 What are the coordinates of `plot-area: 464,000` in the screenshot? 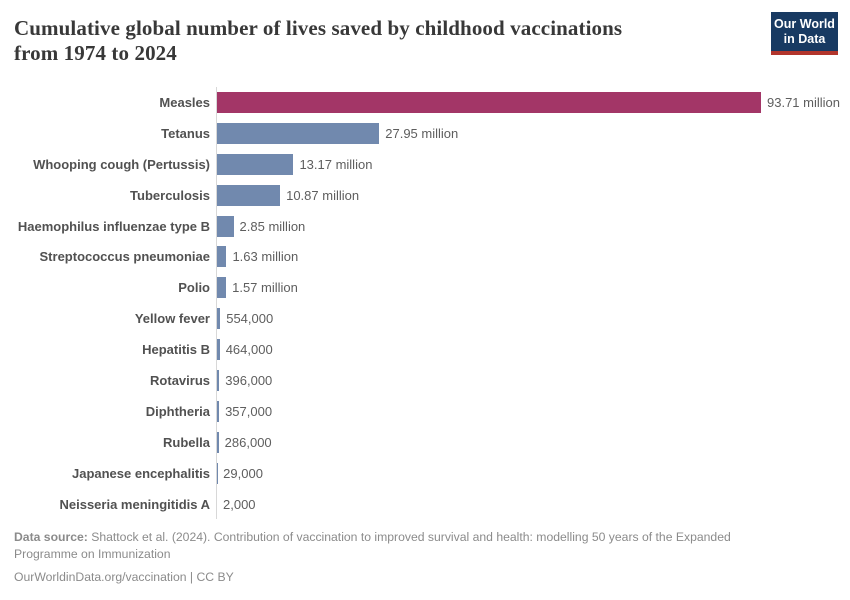 It's located at (526, 350).